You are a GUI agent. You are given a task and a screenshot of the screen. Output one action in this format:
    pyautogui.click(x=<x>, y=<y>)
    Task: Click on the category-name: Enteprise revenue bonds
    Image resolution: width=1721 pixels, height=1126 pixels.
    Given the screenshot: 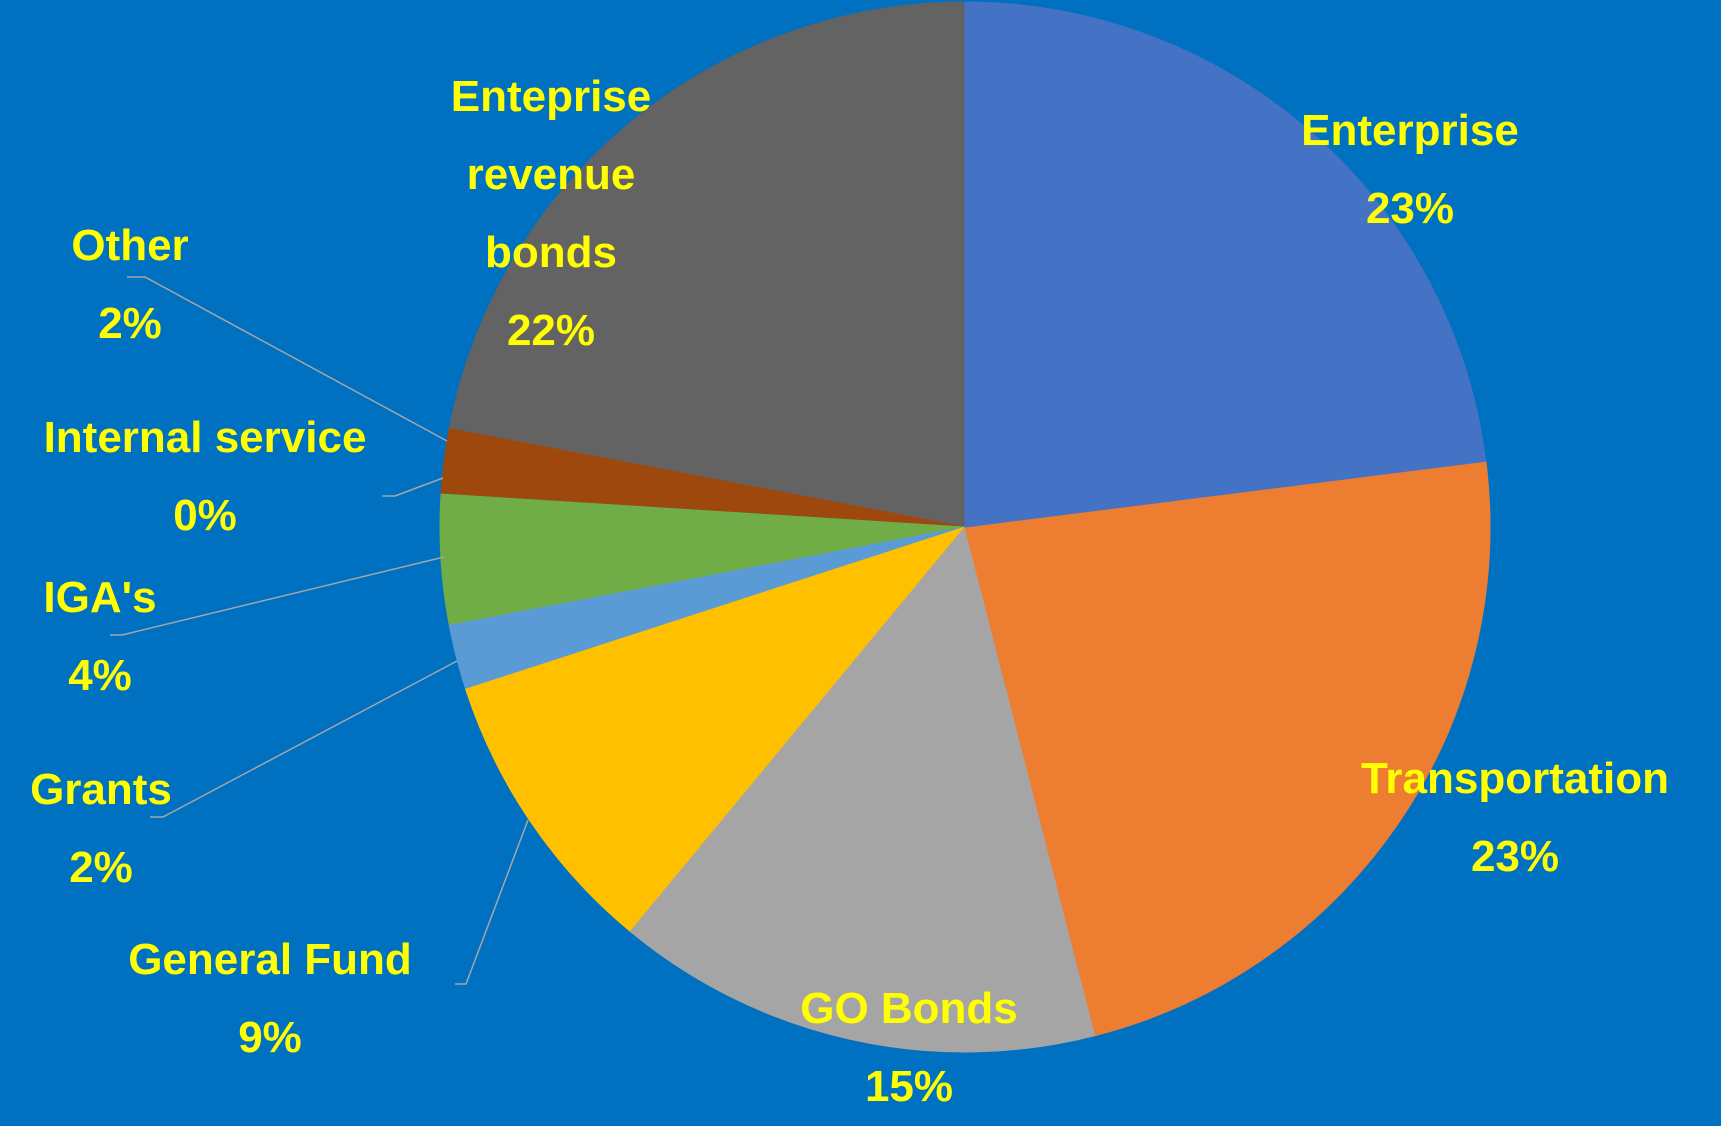 What is the action you would take?
    pyautogui.click(x=551, y=174)
    